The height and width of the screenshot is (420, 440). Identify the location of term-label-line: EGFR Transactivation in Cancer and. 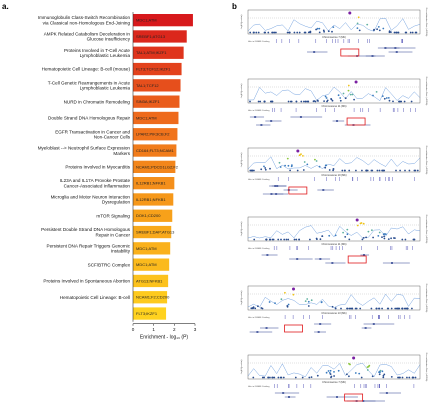
(92, 131).